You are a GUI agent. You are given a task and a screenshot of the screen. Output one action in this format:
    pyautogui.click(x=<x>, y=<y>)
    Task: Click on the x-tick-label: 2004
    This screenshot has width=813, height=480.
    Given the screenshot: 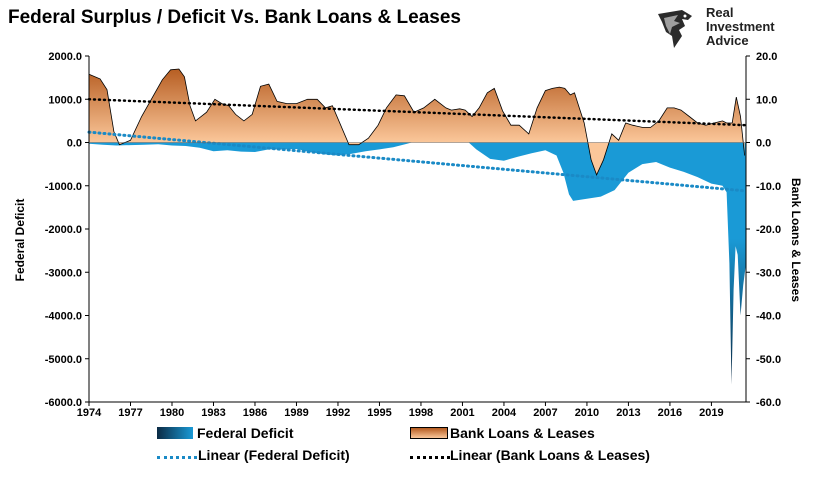 What is the action you would take?
    pyautogui.click(x=504, y=413)
    